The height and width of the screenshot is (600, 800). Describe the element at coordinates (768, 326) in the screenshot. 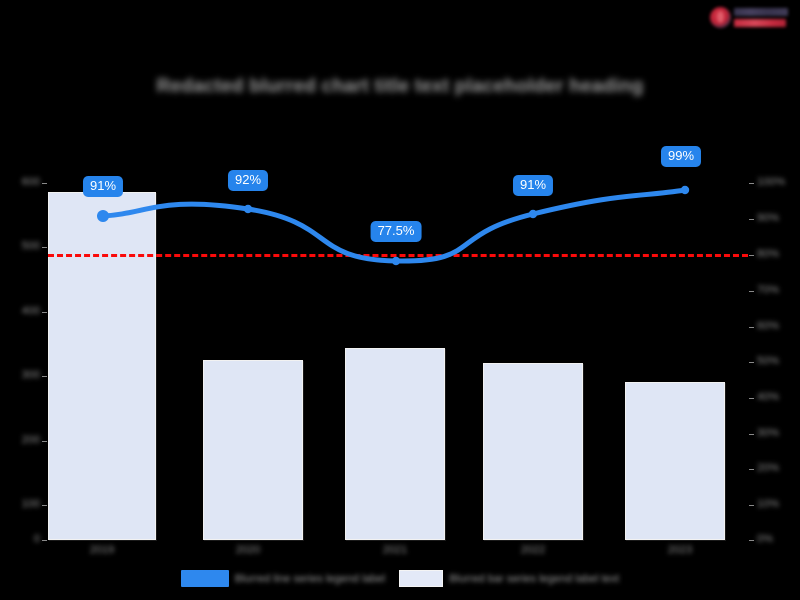

I see `right-axis-tick-label: 60%` at that location.